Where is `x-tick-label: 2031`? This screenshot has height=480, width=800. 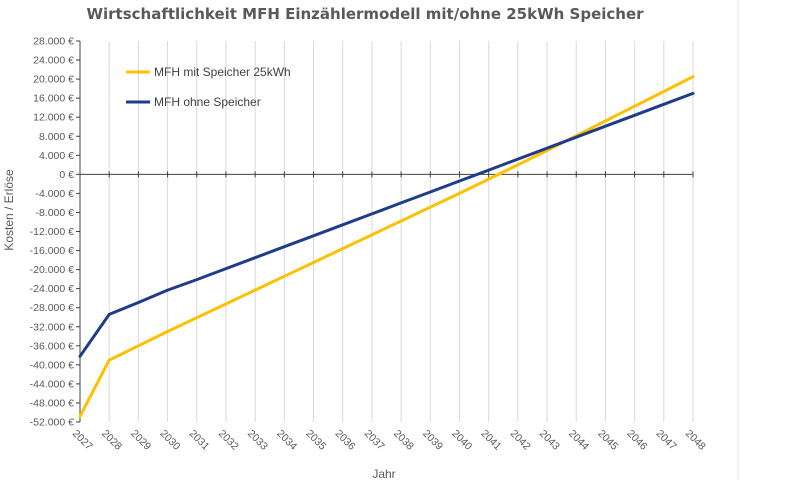 x-tick-label: 2031 is located at coordinates (199, 440).